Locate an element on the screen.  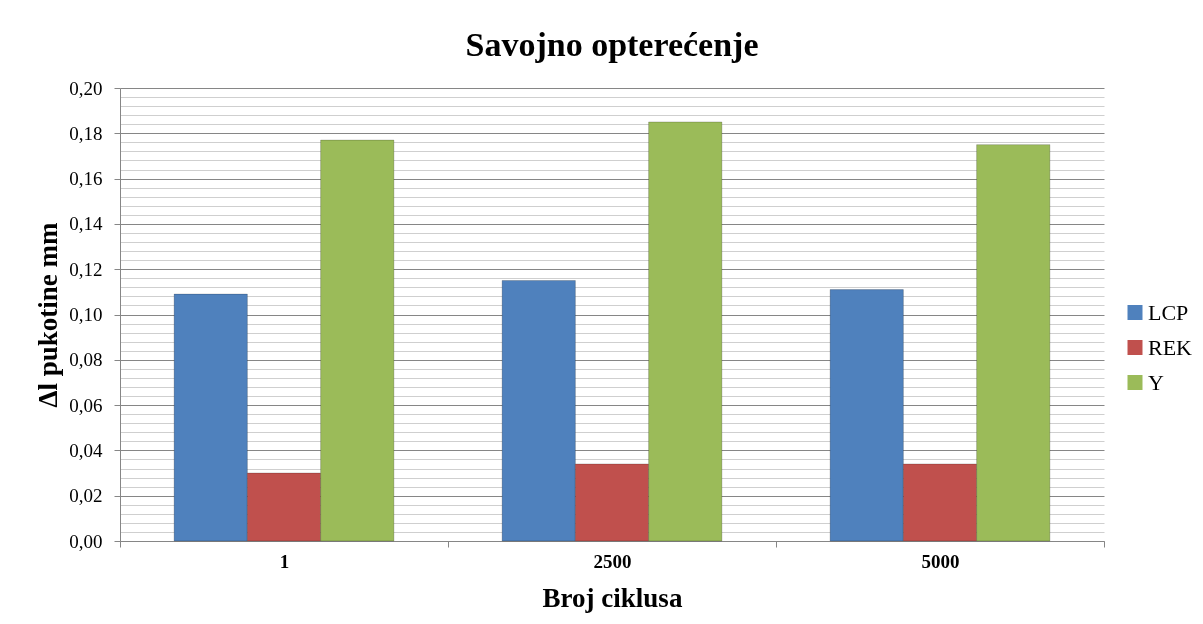
x-tick-label: 5000 is located at coordinates (940, 561).